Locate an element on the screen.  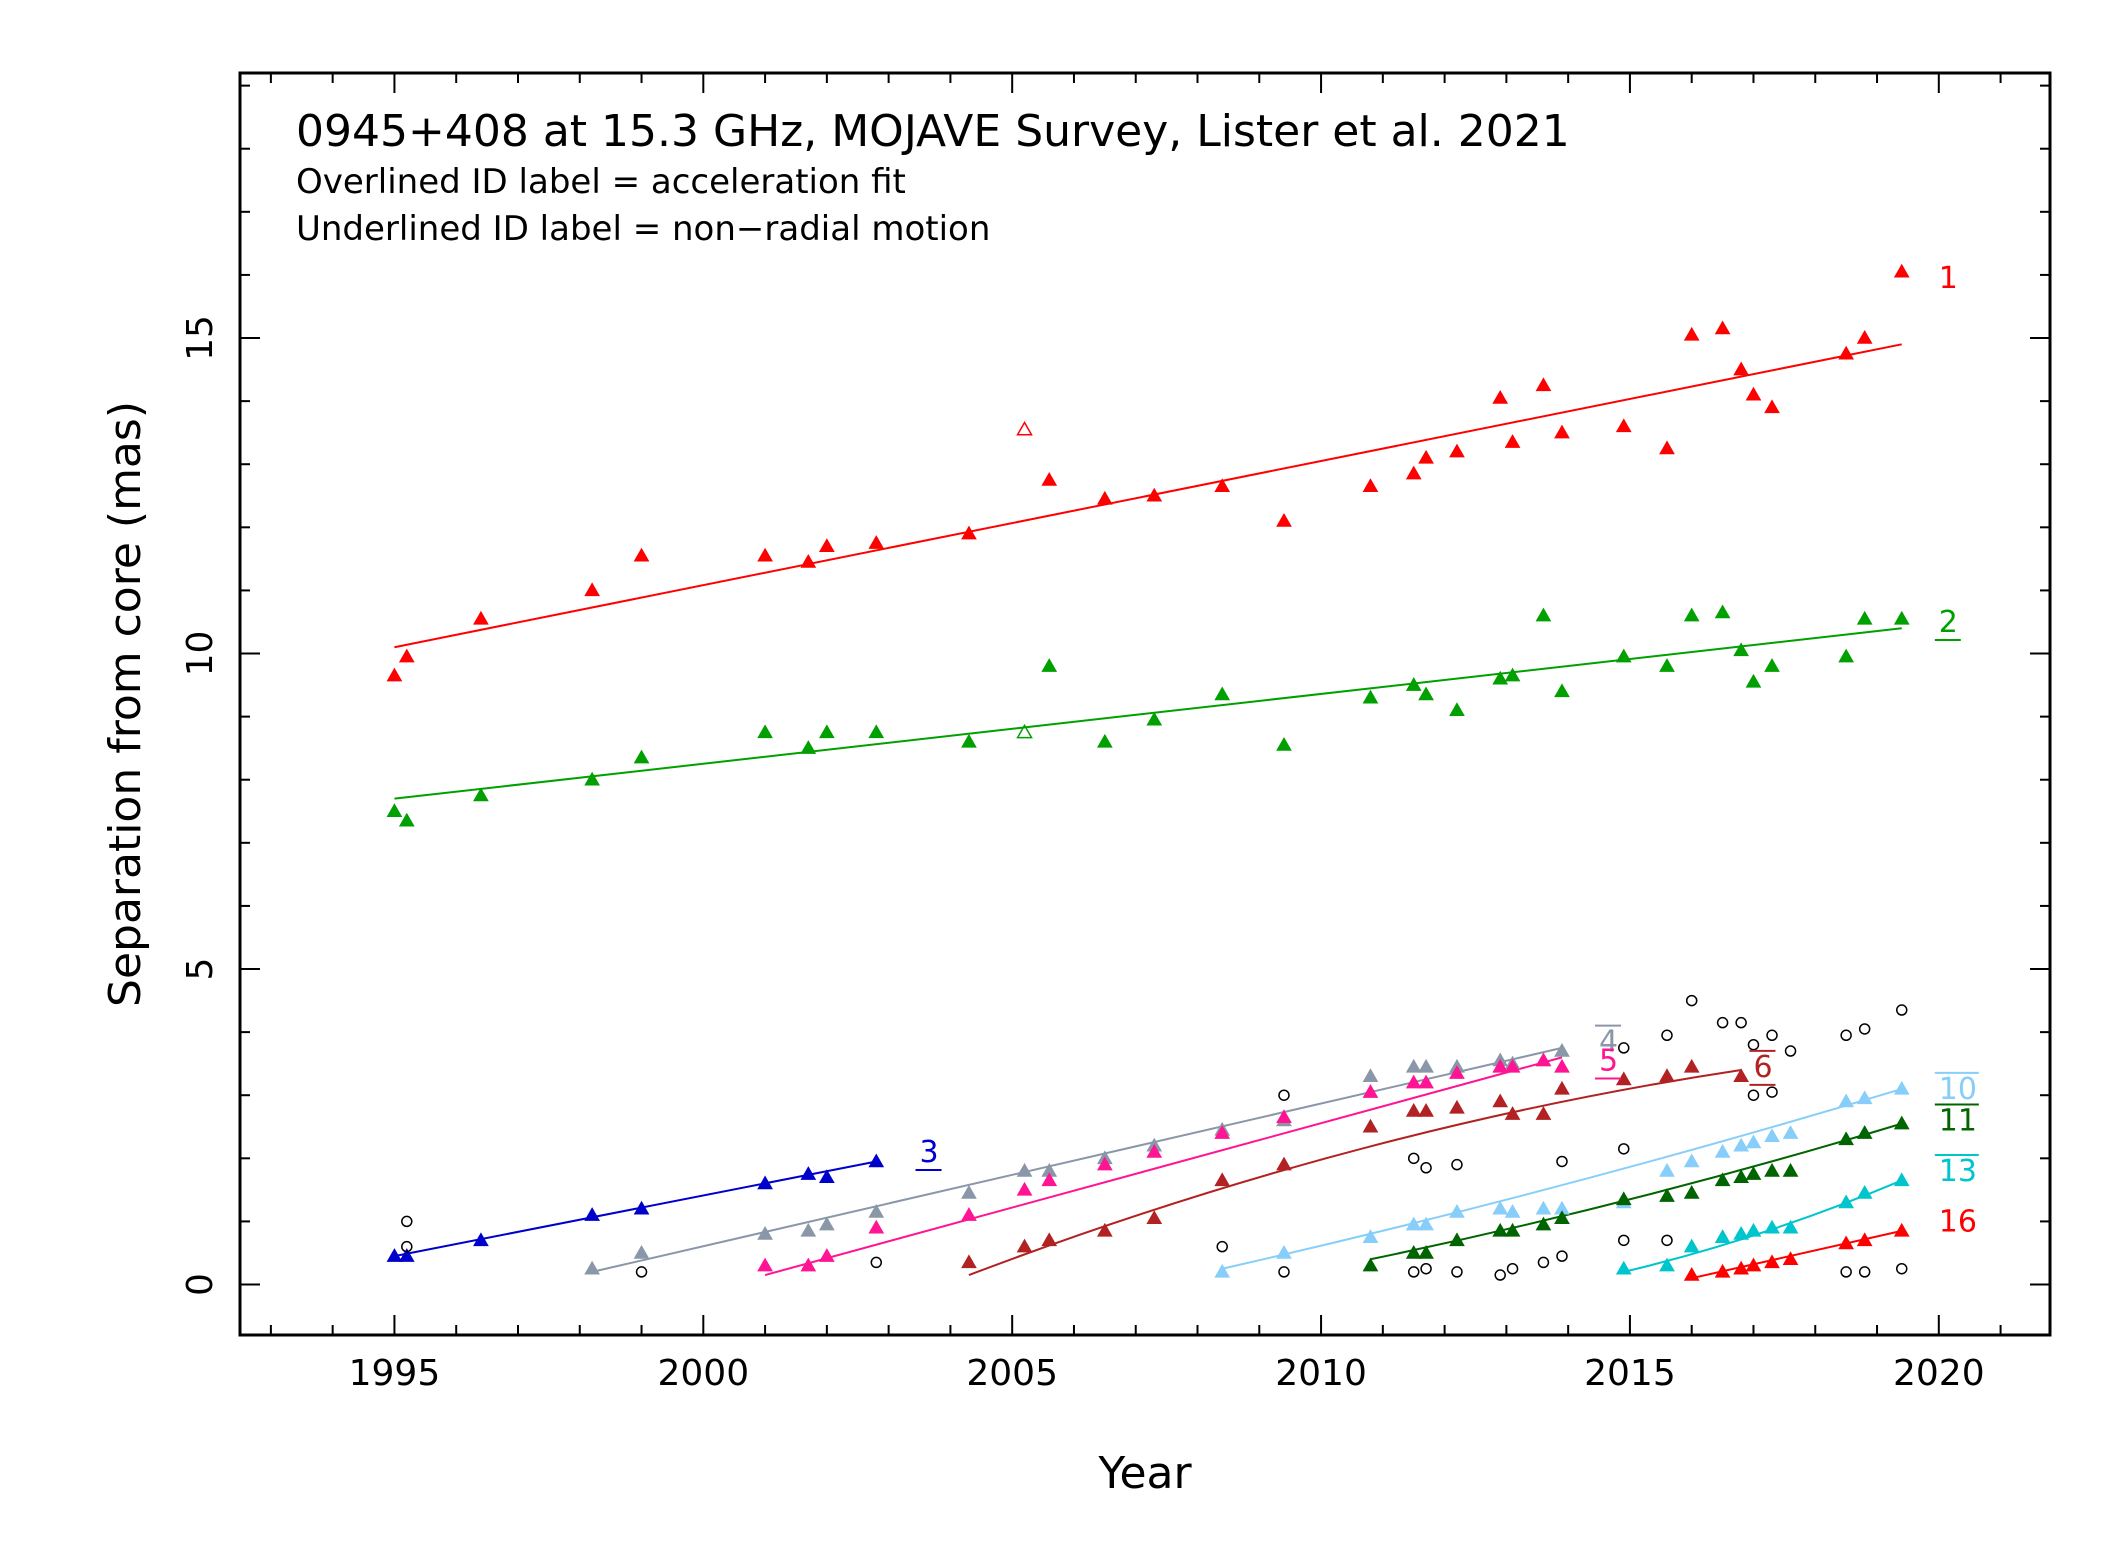
series-label-11: 11 is located at coordinates (1958, 1120).